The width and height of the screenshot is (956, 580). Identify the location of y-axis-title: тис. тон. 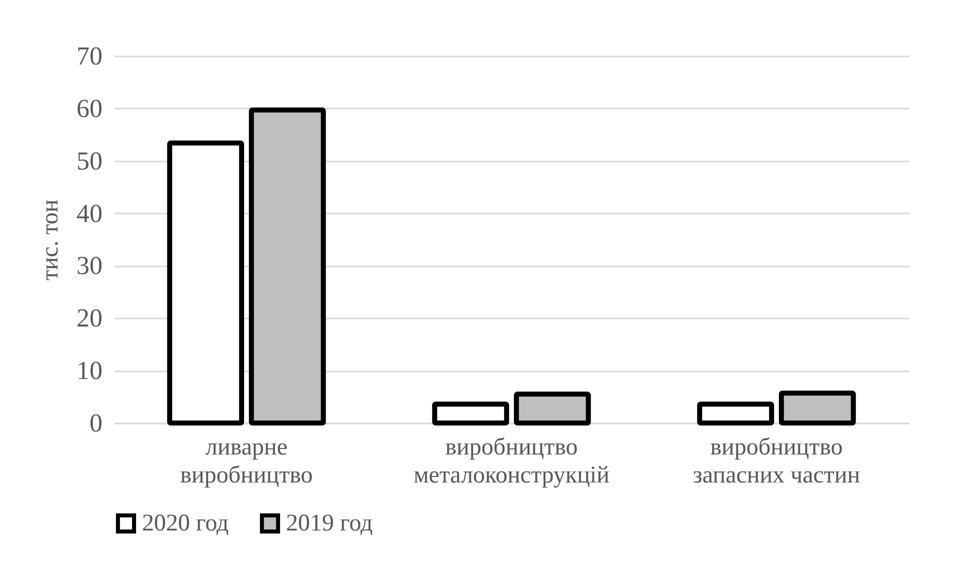
(51, 239).